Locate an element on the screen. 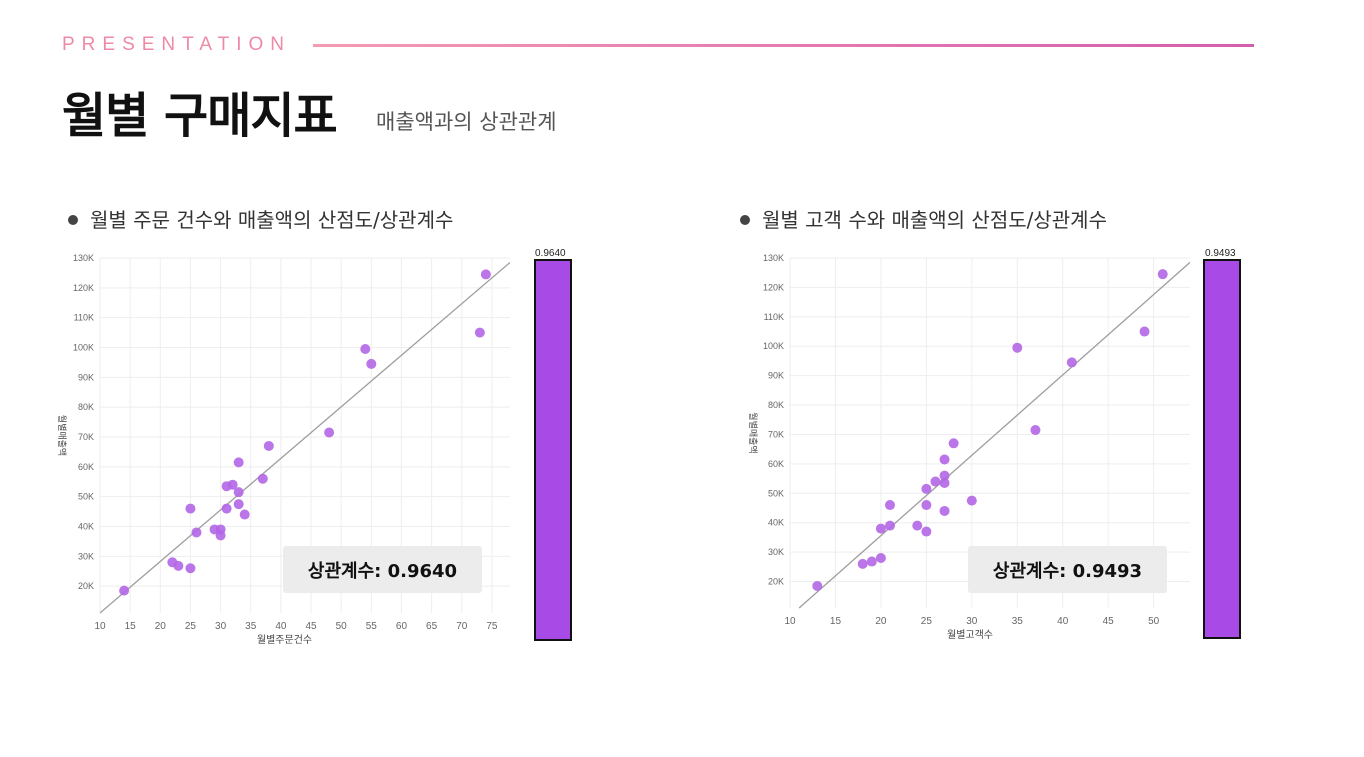 The height and width of the screenshot is (757, 1364). x-tick-label: 55 is located at coordinates (372, 626).